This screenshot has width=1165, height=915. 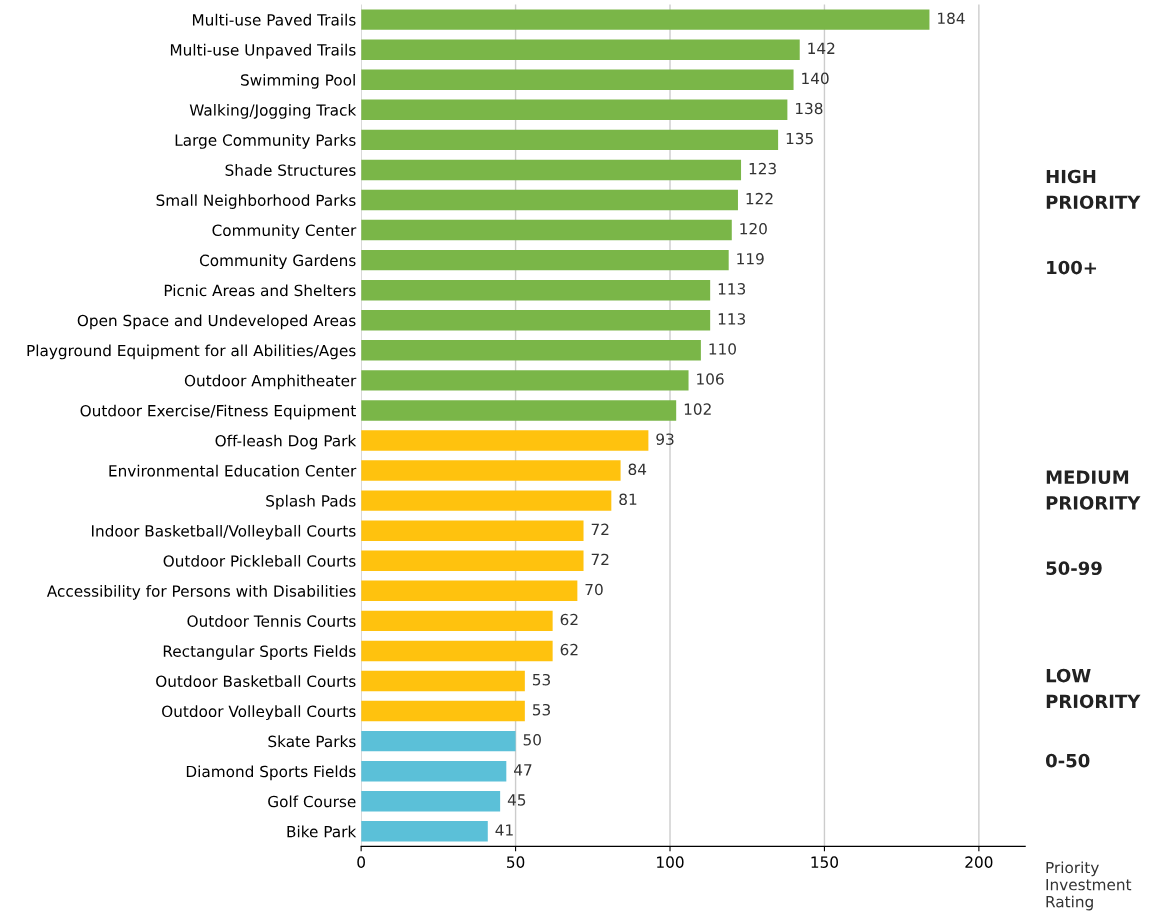 What do you see at coordinates (710, 379) in the screenshot?
I see `data-label: 106` at bounding box center [710, 379].